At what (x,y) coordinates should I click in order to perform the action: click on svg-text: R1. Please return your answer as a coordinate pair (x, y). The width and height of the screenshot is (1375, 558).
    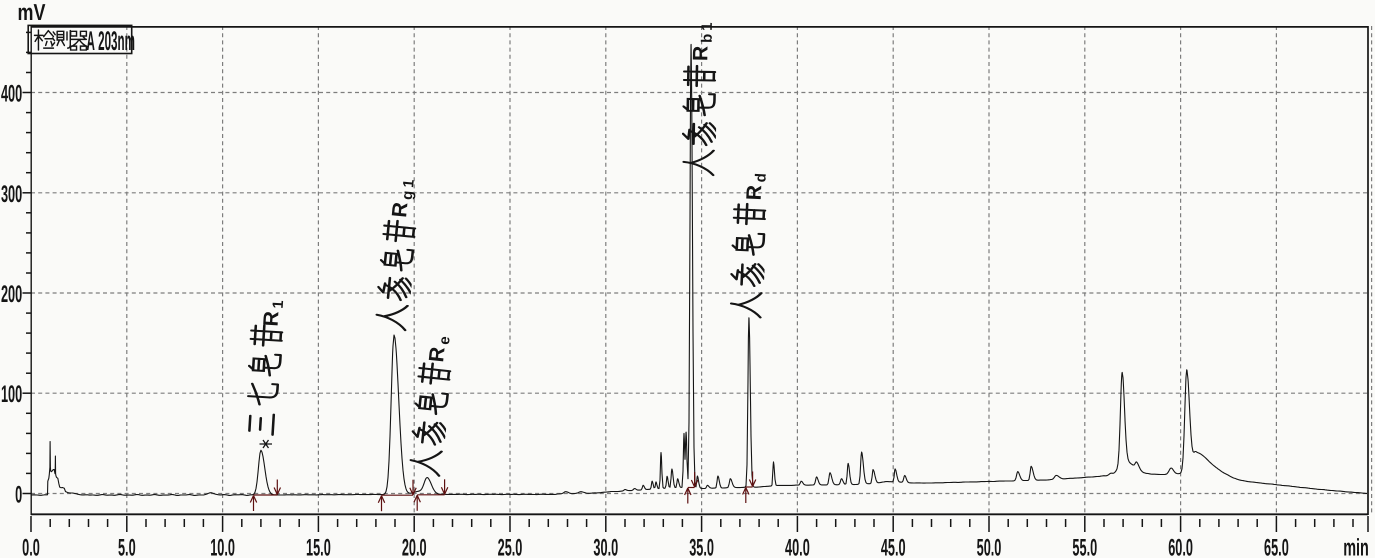
    Looking at the image, I should click on (273, 311).